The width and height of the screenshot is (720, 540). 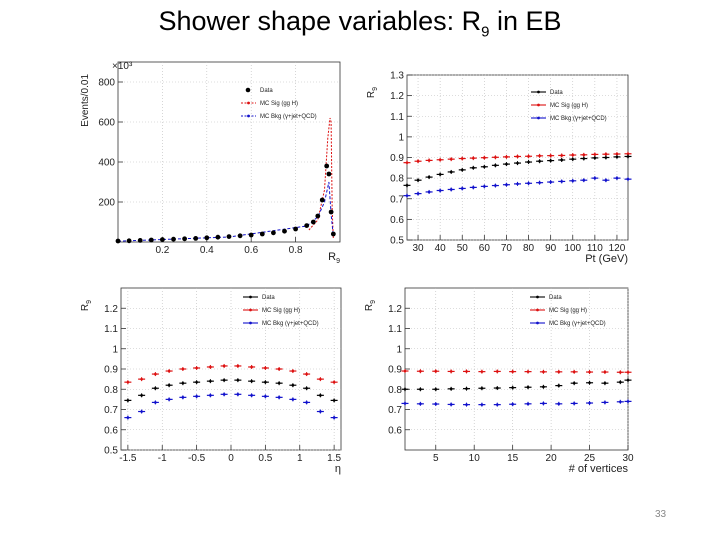 I want to click on y-axis-label-sub: 9, so click(x=89, y=302).